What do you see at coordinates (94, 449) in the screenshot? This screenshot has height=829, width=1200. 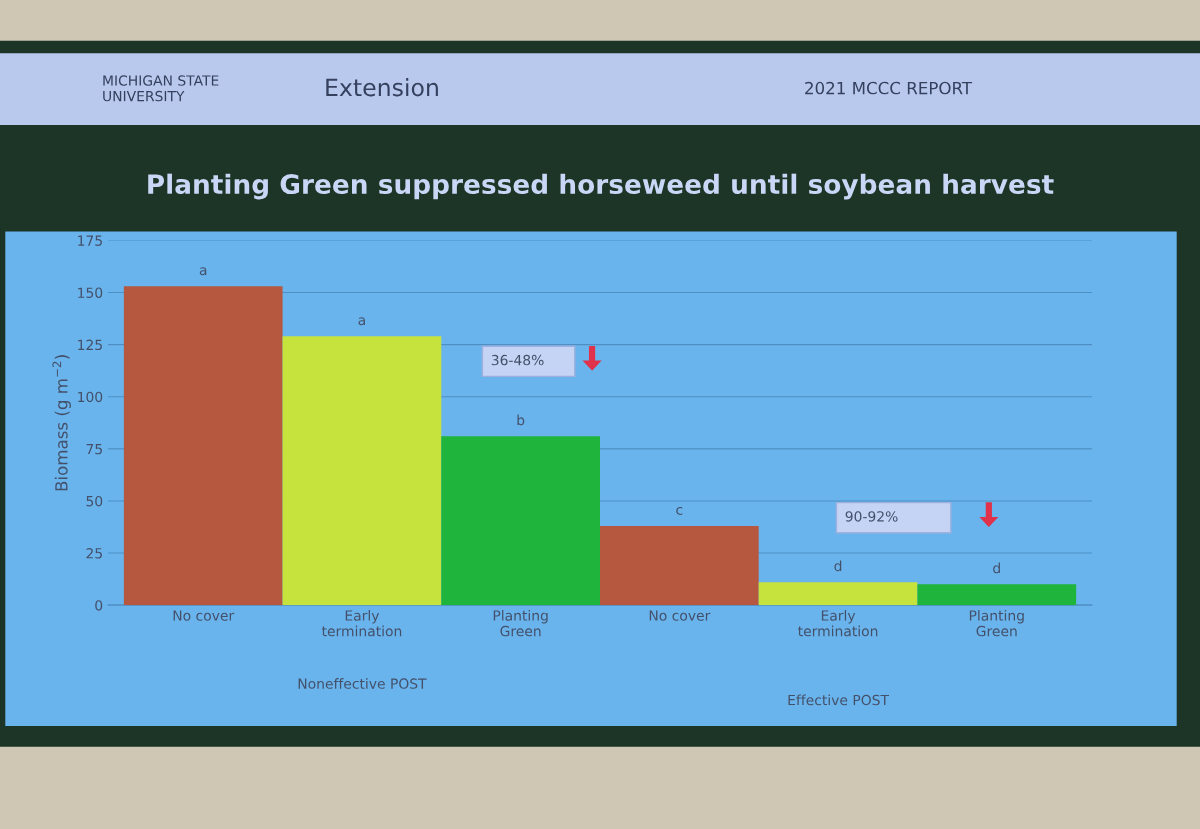 I see `y-tick-label: 75` at bounding box center [94, 449].